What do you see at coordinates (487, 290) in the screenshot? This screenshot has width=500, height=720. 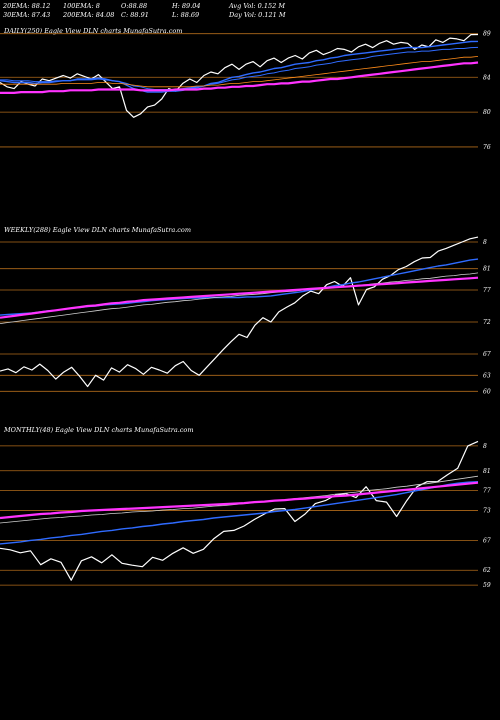 I see `weekly-y-tick-label: 77` at bounding box center [487, 290].